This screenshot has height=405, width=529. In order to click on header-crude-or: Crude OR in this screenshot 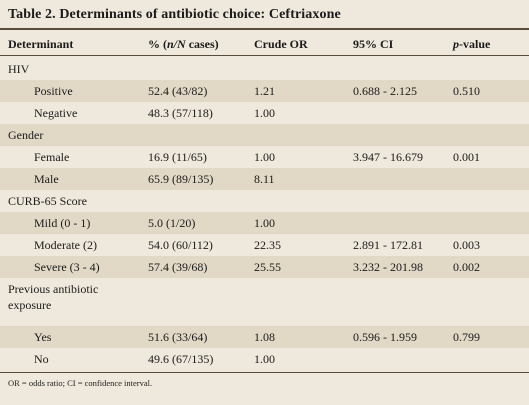, I will do `click(281, 44)`.